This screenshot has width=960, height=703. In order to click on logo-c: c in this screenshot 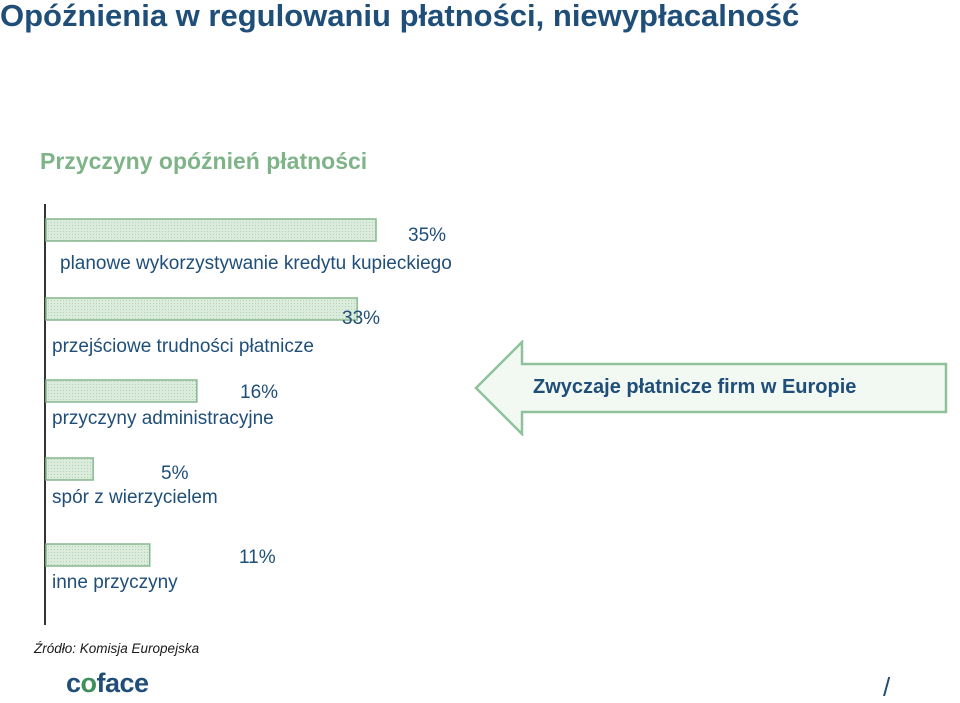, I will do `click(73, 683)`.